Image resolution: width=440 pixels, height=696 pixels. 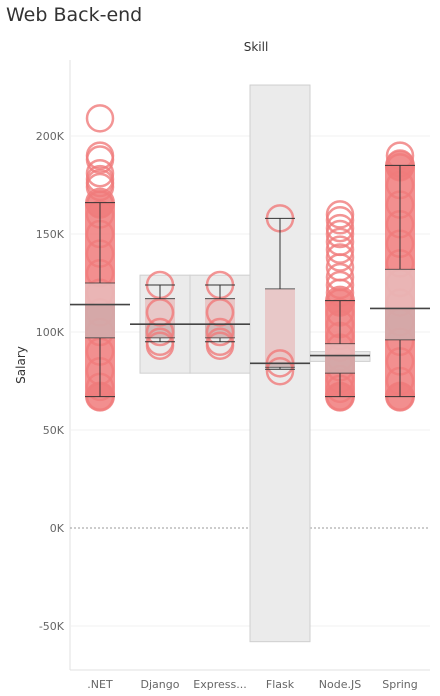 What do you see at coordinates (340, 684) in the screenshot?
I see `x-tick-label: Node.JS` at bounding box center [340, 684].